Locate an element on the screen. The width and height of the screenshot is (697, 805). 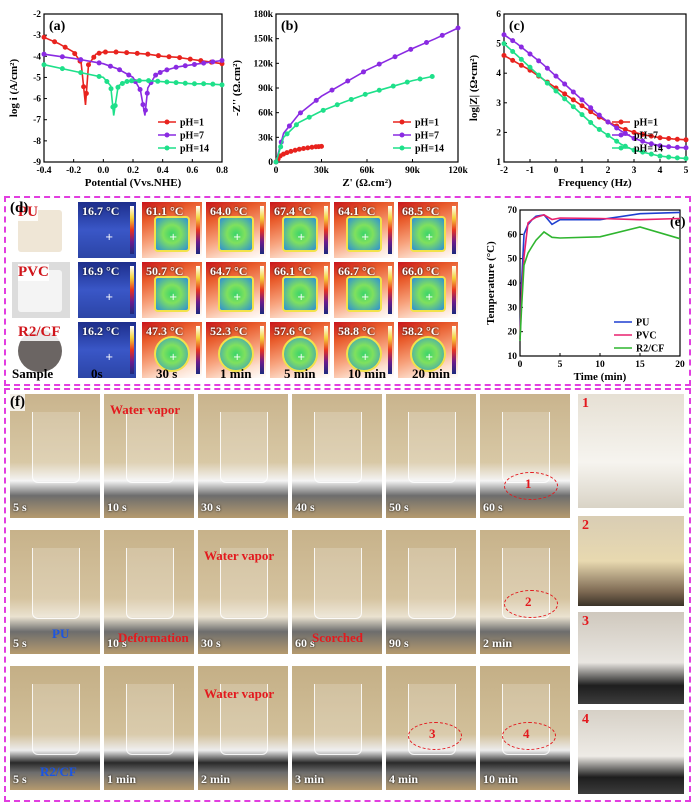
footer-label: 10 min is located at coordinates (367, 373).